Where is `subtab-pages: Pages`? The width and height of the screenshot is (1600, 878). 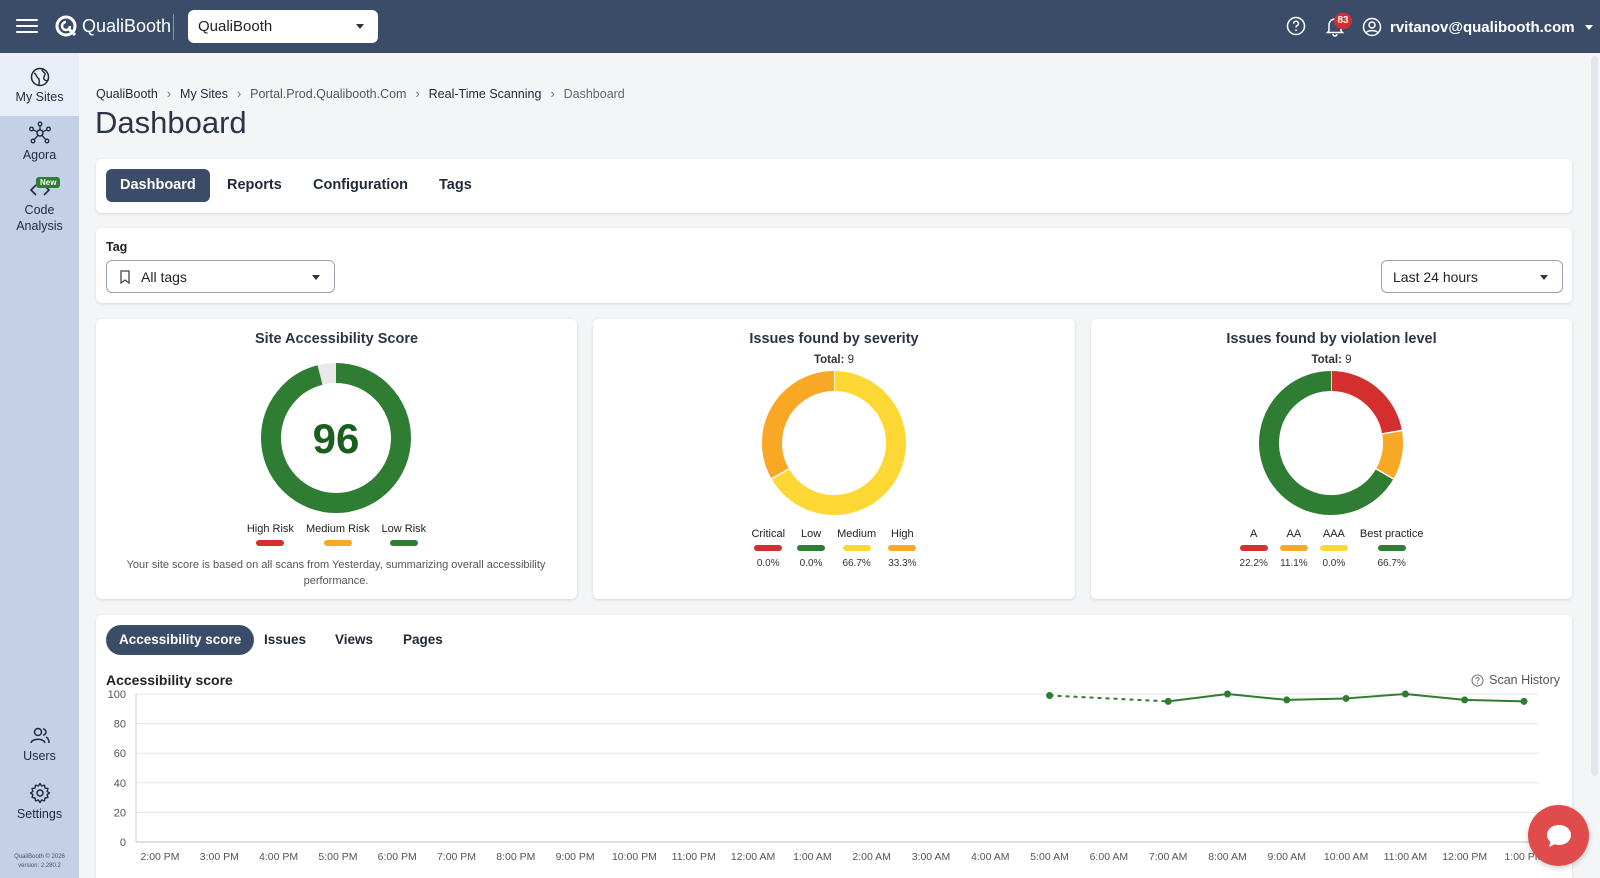 subtab-pages: Pages is located at coordinates (423, 639).